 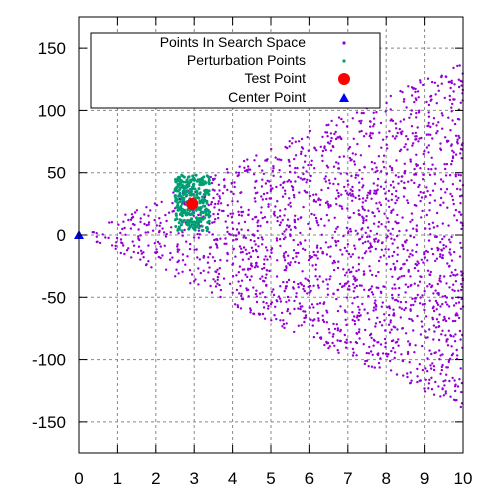 What do you see at coordinates (246, 60) in the screenshot?
I see `legend-label: Perturbation Points` at bounding box center [246, 60].